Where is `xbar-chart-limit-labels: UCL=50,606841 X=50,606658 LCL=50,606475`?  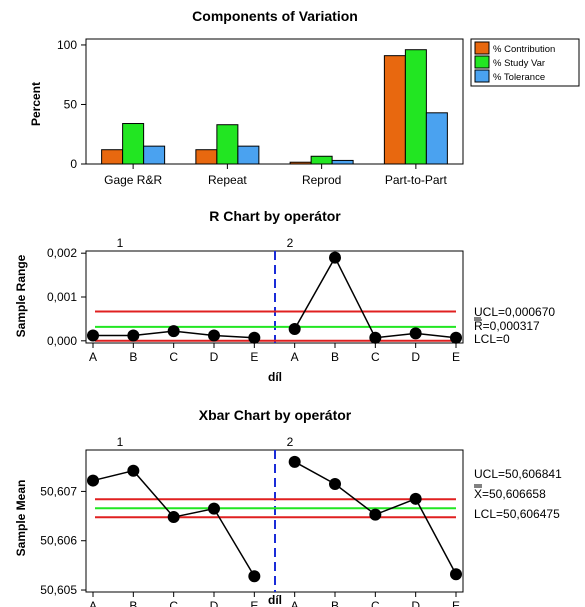 xbar-chart-limit-labels: UCL=50,606841 X=50,606658 LCL=50,606475 is located at coordinates (518, 494).